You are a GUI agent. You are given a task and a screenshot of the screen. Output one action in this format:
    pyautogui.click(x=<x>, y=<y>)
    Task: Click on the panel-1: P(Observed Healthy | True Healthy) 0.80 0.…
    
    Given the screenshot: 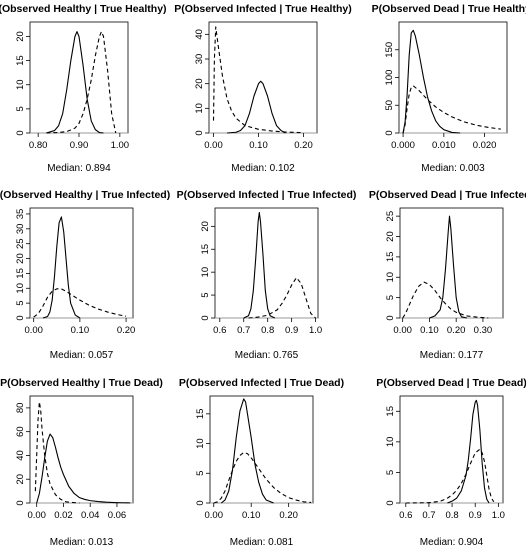 What is the action you would take?
    pyautogui.click(x=83, y=88)
    